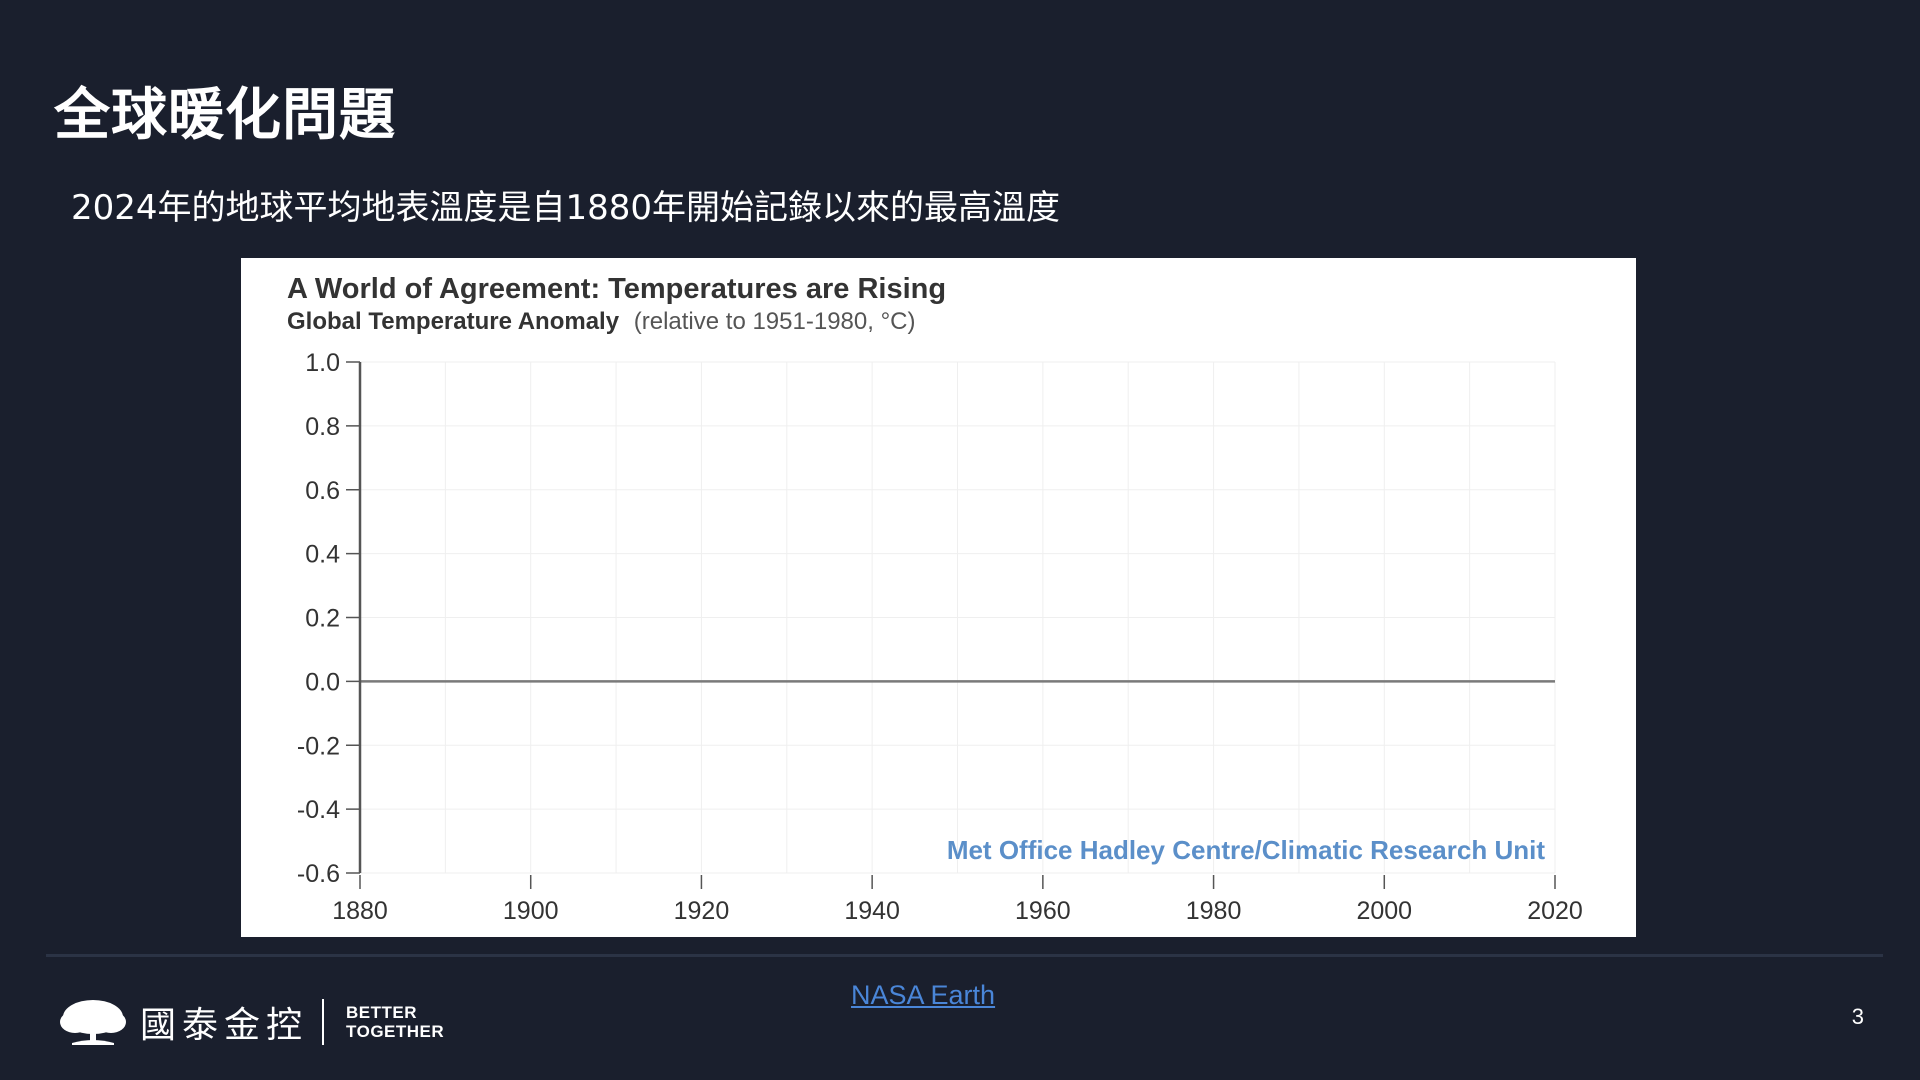  What do you see at coordinates (318, 746) in the screenshot?
I see `y-tick-label: -0.2` at bounding box center [318, 746].